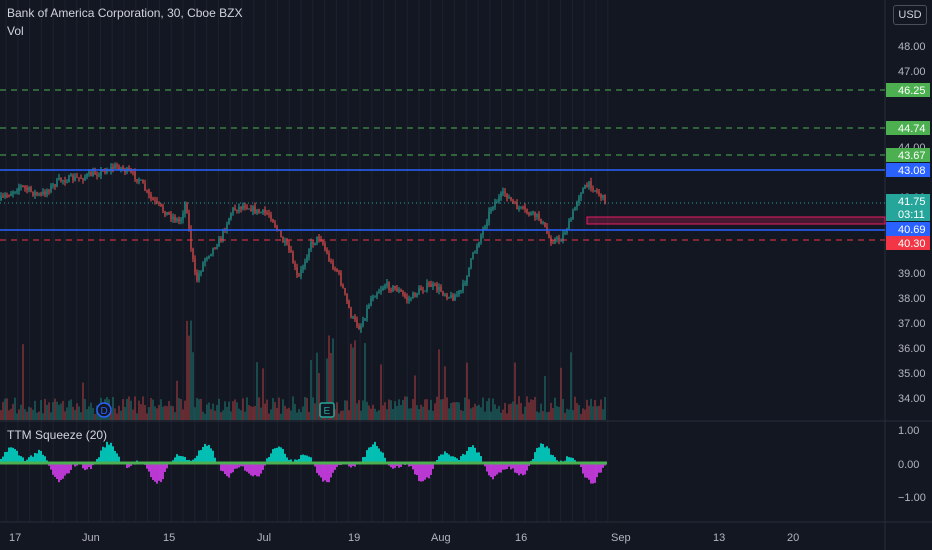  What do you see at coordinates (15, 31) in the screenshot?
I see `volume-legend: Vol` at bounding box center [15, 31].